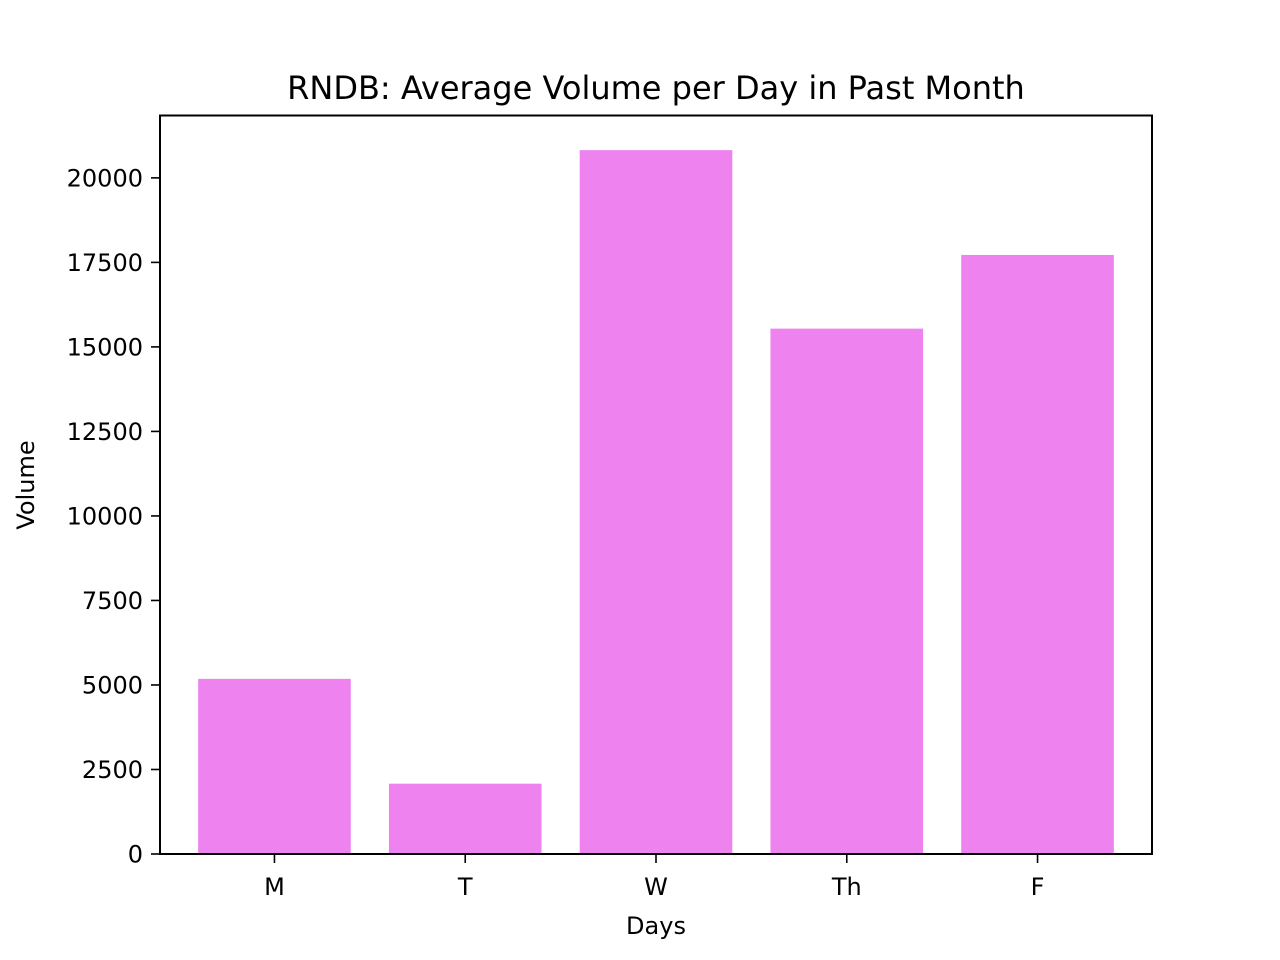 The width and height of the screenshot is (1280, 960). Describe the element at coordinates (105, 263) in the screenshot. I see `y-tick-label: 17500` at that location.